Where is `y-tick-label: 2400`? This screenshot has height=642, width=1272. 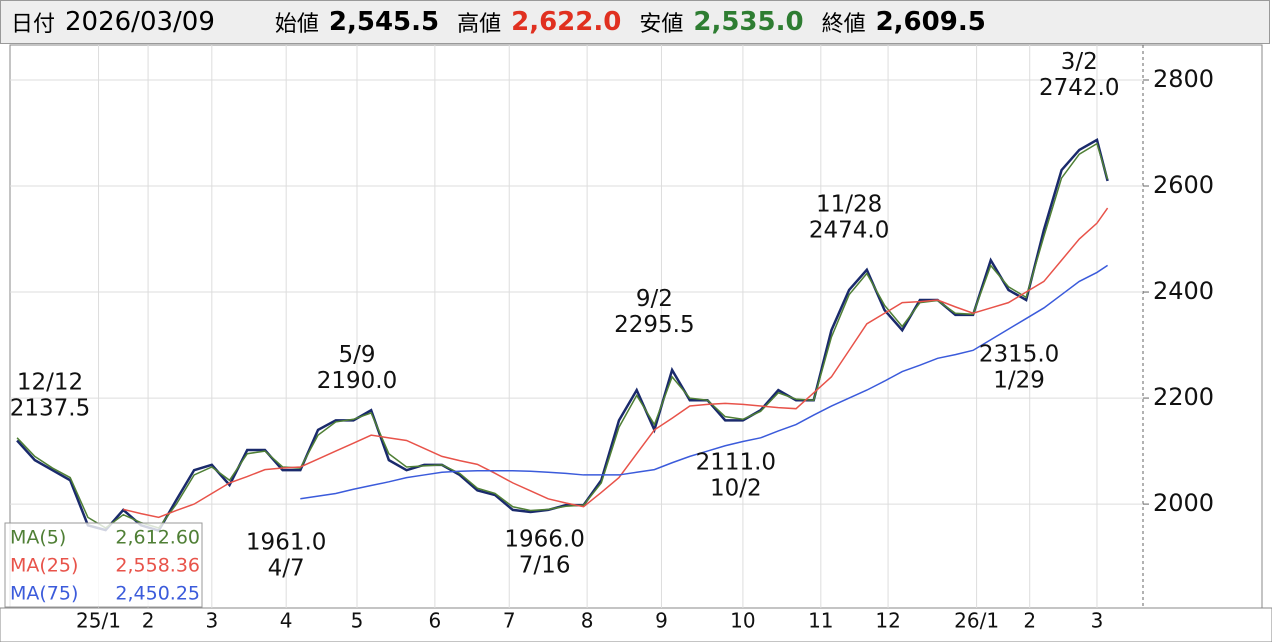 y-tick-label: 2400 is located at coordinates (1183, 291).